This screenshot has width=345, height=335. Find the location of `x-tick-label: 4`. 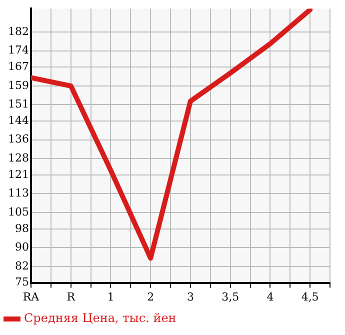

x-tick-label: 4 is located at coordinates (270, 297).